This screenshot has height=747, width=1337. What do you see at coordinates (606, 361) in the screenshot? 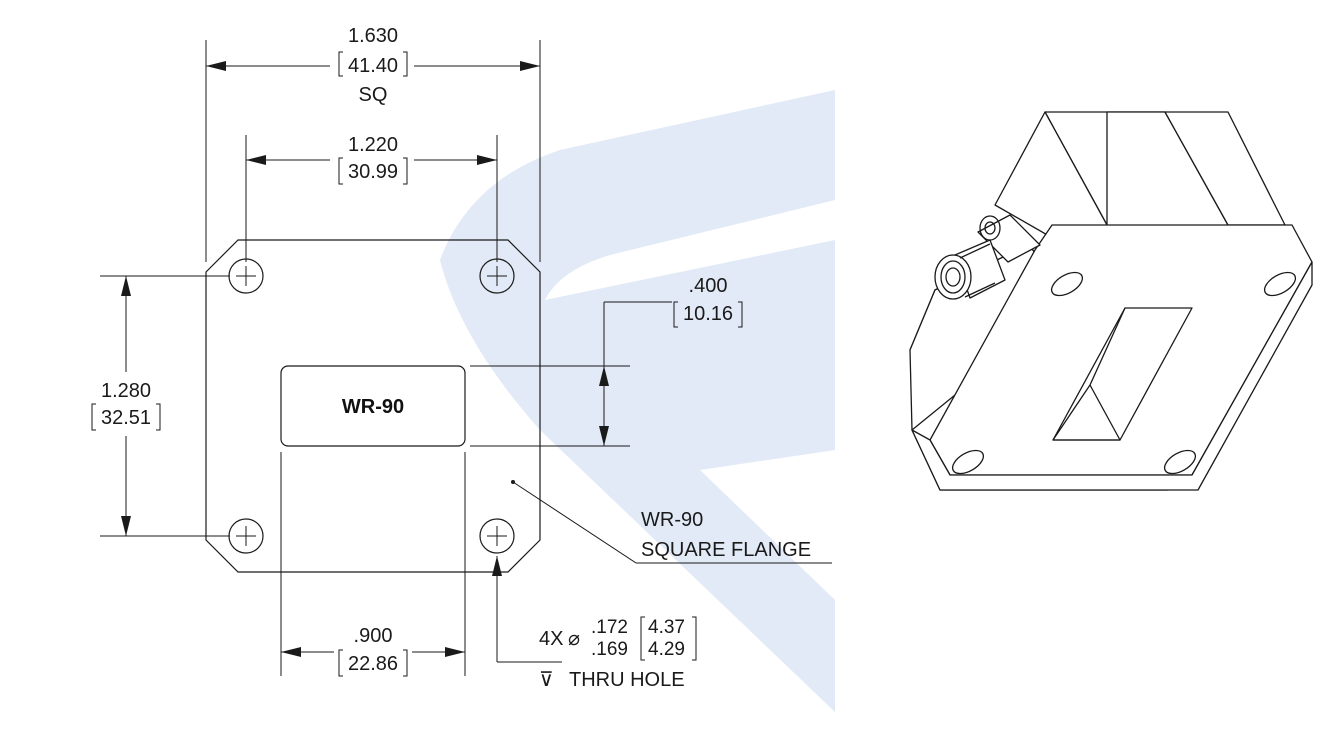
I see `dimension-aperture-height: .400 10.16` at bounding box center [606, 361].